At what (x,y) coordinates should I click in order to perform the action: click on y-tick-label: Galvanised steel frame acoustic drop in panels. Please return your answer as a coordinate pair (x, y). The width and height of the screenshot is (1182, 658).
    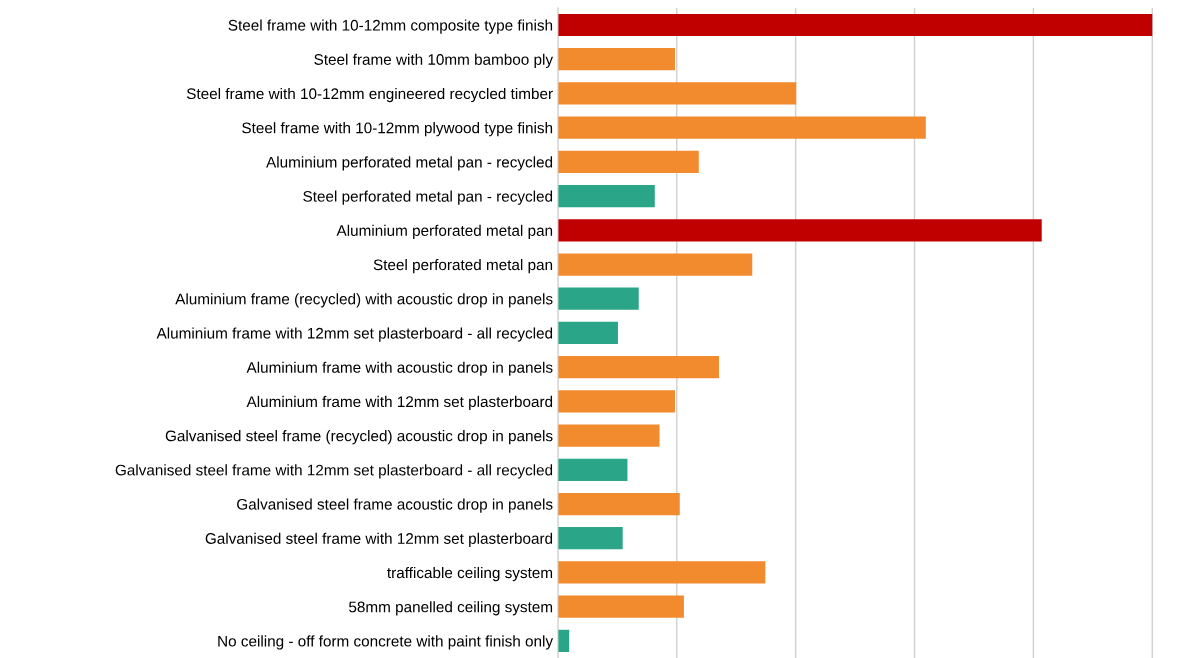
    Looking at the image, I should click on (395, 505).